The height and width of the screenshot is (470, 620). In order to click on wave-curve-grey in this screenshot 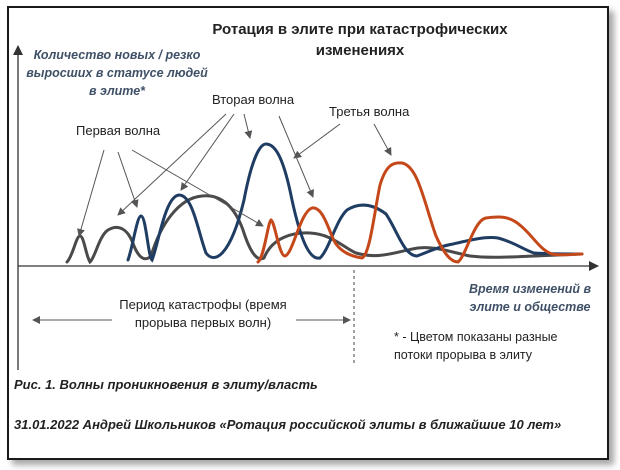, I will do `click(324, 229)`.